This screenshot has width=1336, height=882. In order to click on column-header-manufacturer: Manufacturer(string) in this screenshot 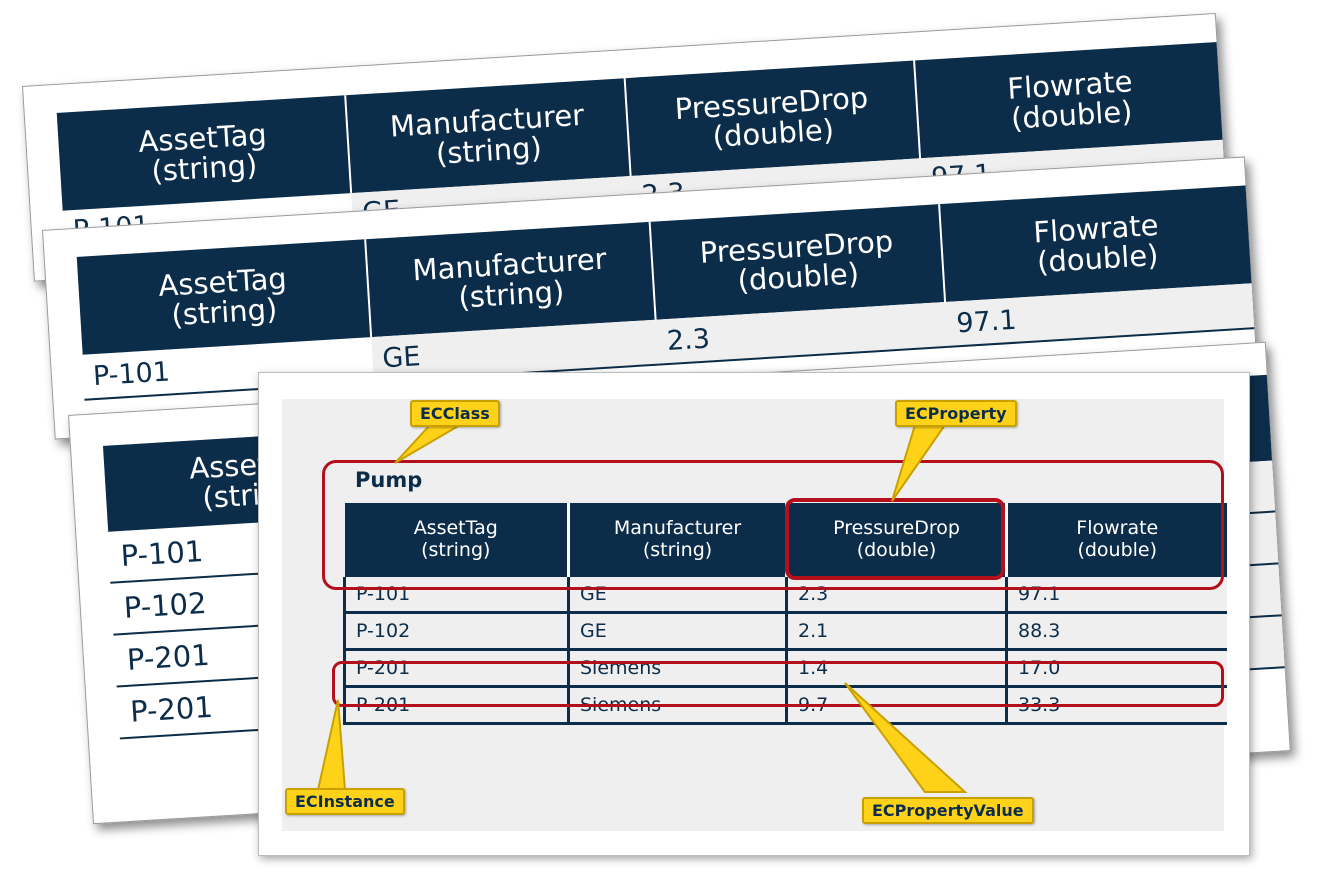, I will do `click(677, 540)`.